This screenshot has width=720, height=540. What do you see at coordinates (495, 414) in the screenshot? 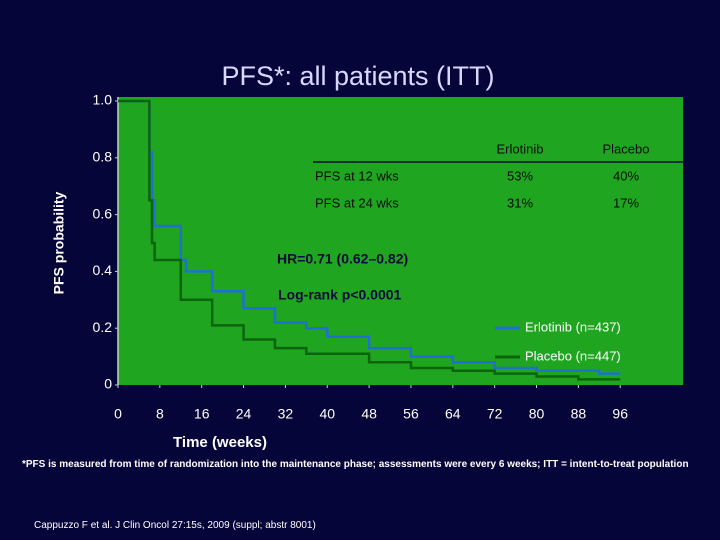
I see `x-tick-label: 72` at bounding box center [495, 414].